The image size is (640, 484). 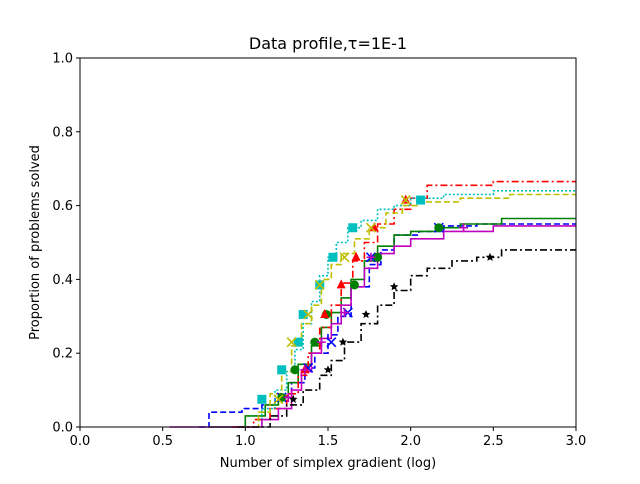 What do you see at coordinates (62, 206) in the screenshot?
I see `y-tick-label: 0.6` at bounding box center [62, 206].